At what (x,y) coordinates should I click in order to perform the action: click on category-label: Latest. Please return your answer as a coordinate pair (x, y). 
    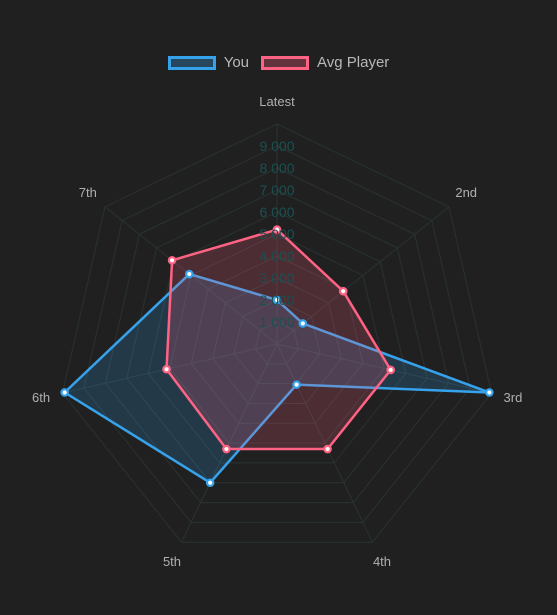
    Looking at the image, I should click on (277, 101).